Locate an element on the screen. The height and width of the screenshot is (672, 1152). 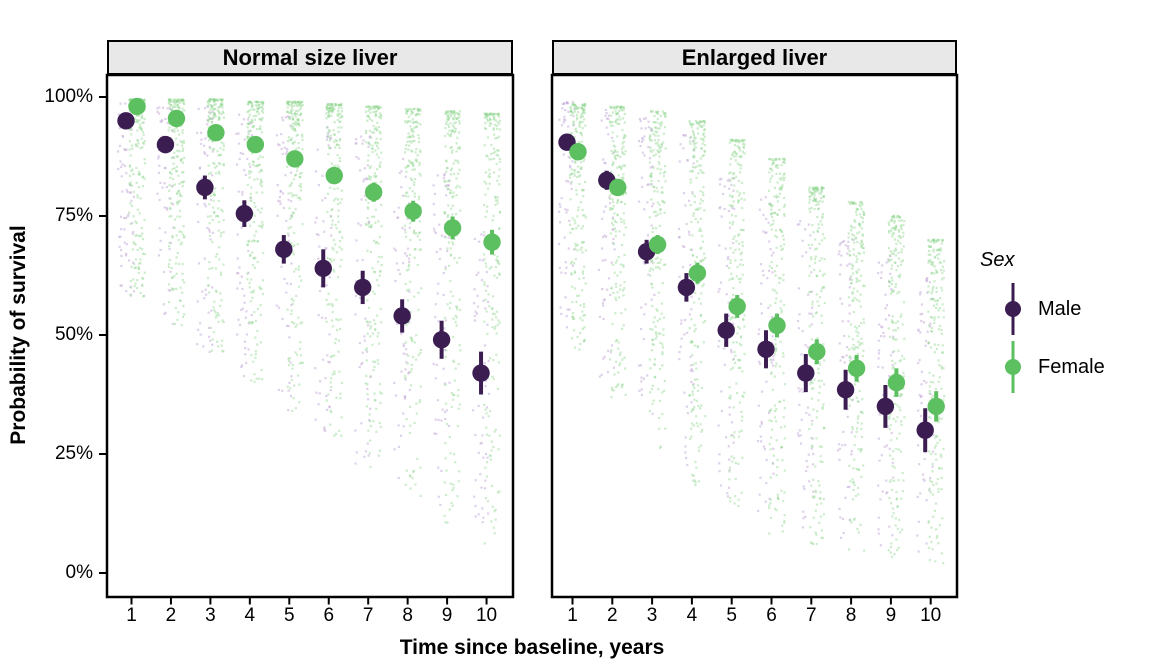
facet-strip-label: Enlarged liver is located at coordinates (754, 57).